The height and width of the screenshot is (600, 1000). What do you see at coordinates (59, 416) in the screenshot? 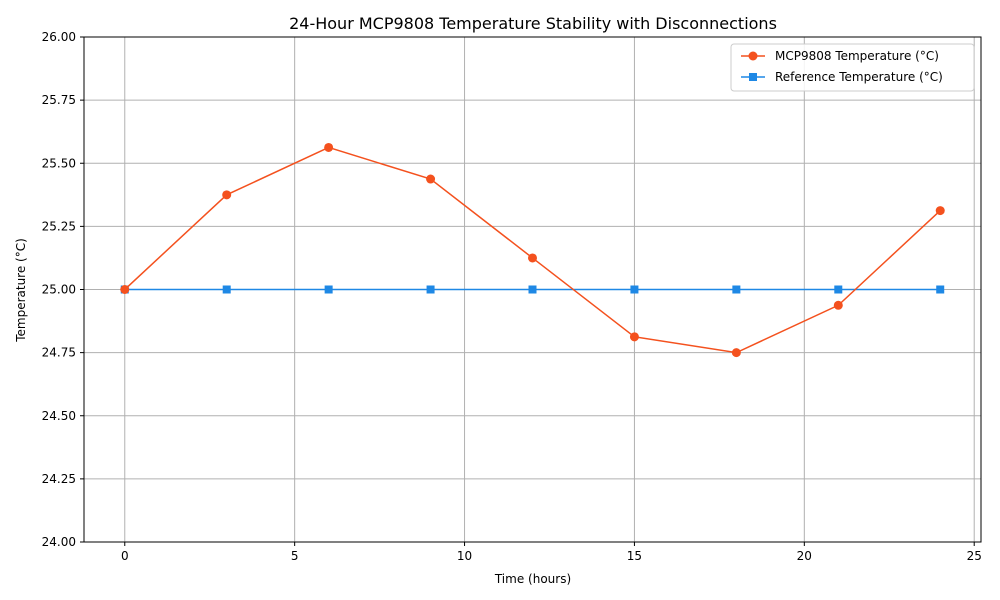
I see `y-tick-label: 24.50` at bounding box center [59, 416].